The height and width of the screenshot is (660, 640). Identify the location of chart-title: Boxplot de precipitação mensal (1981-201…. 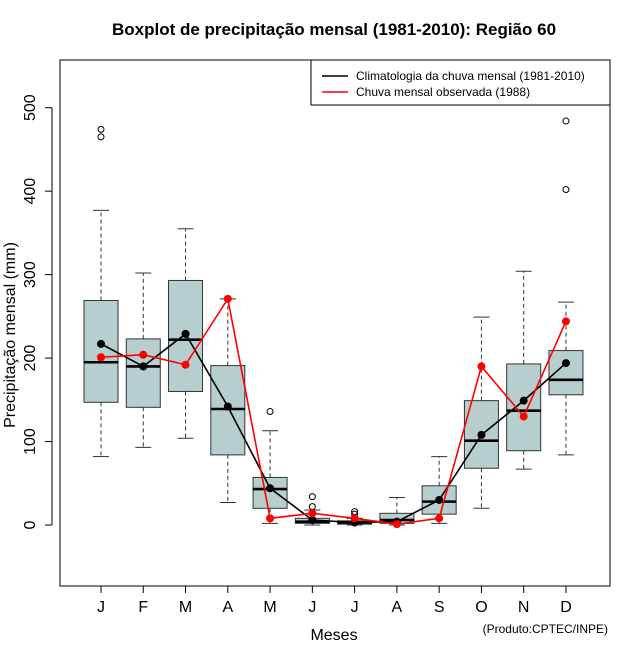
(334, 29).